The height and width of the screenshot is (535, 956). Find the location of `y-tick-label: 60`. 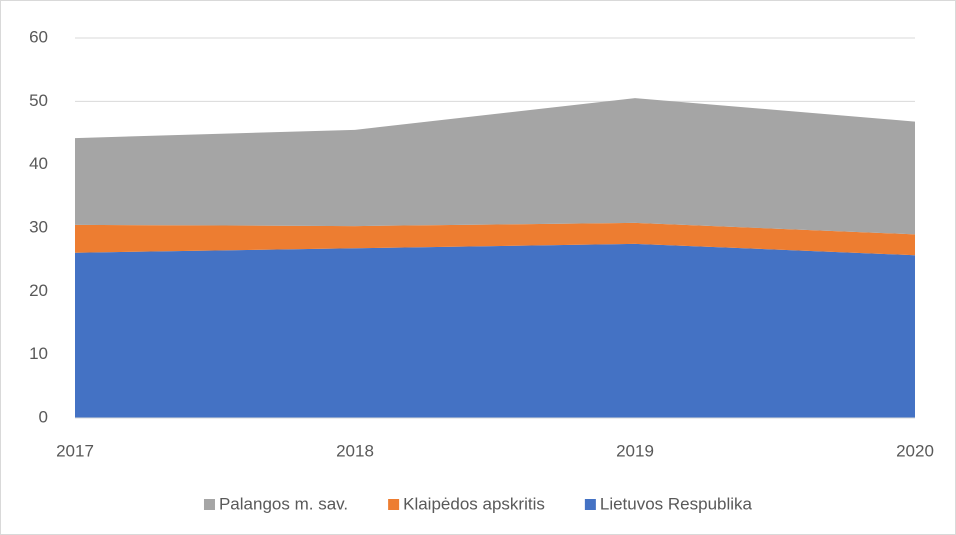

y-tick-label: 60 is located at coordinates (38, 36).